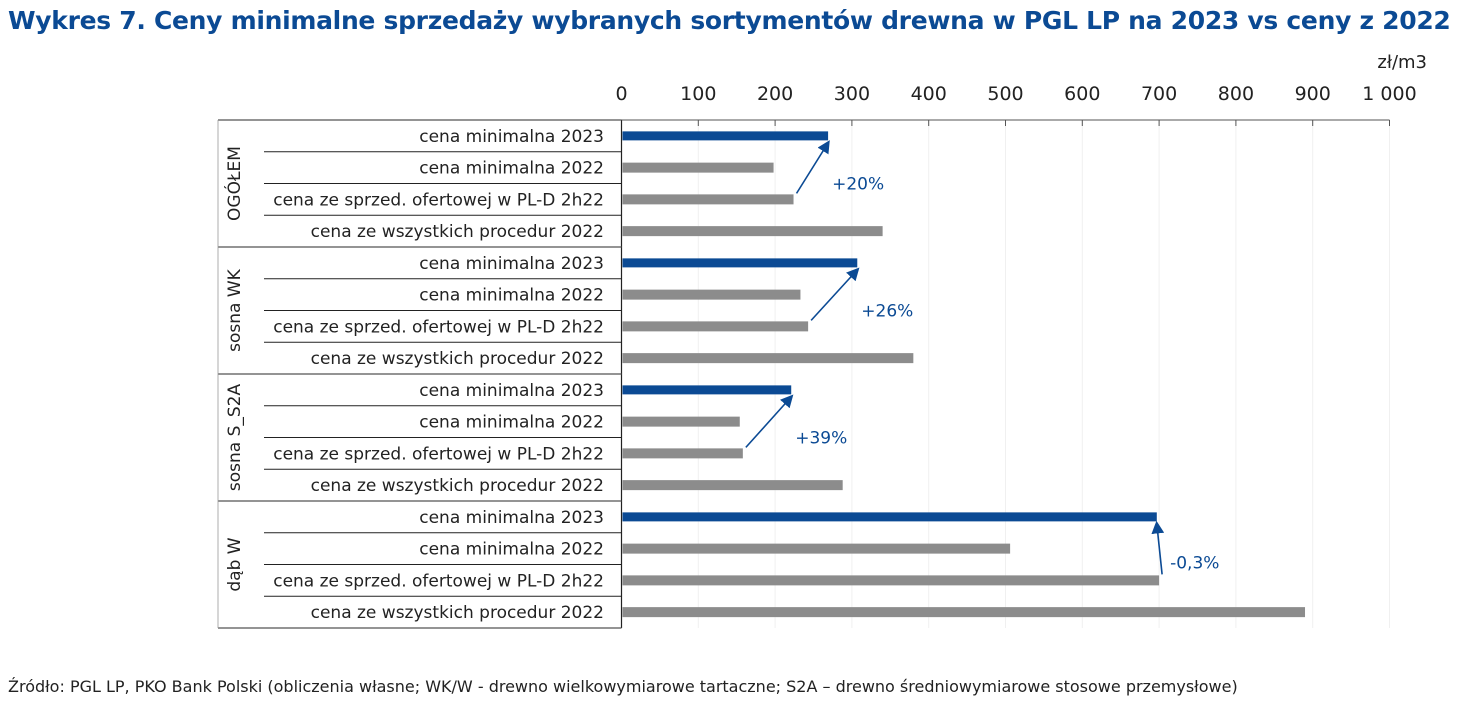  What do you see at coordinates (1005, 94) in the screenshot?
I see `tick-label: 500` at bounding box center [1005, 94].